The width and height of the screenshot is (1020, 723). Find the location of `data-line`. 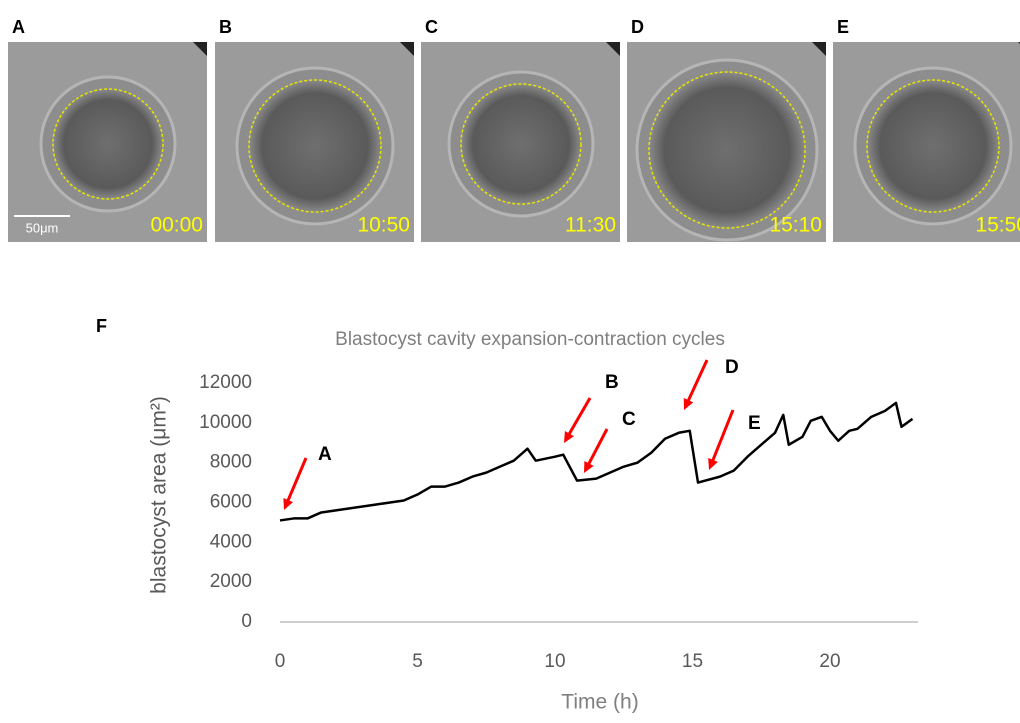

data-line is located at coordinates (596, 461).